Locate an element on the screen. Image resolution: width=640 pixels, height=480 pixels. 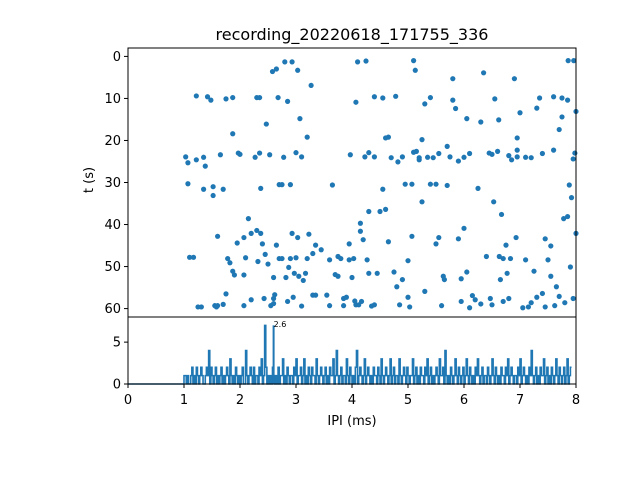
chart-title: recording_20220618_171755_336 is located at coordinates (352, 35).